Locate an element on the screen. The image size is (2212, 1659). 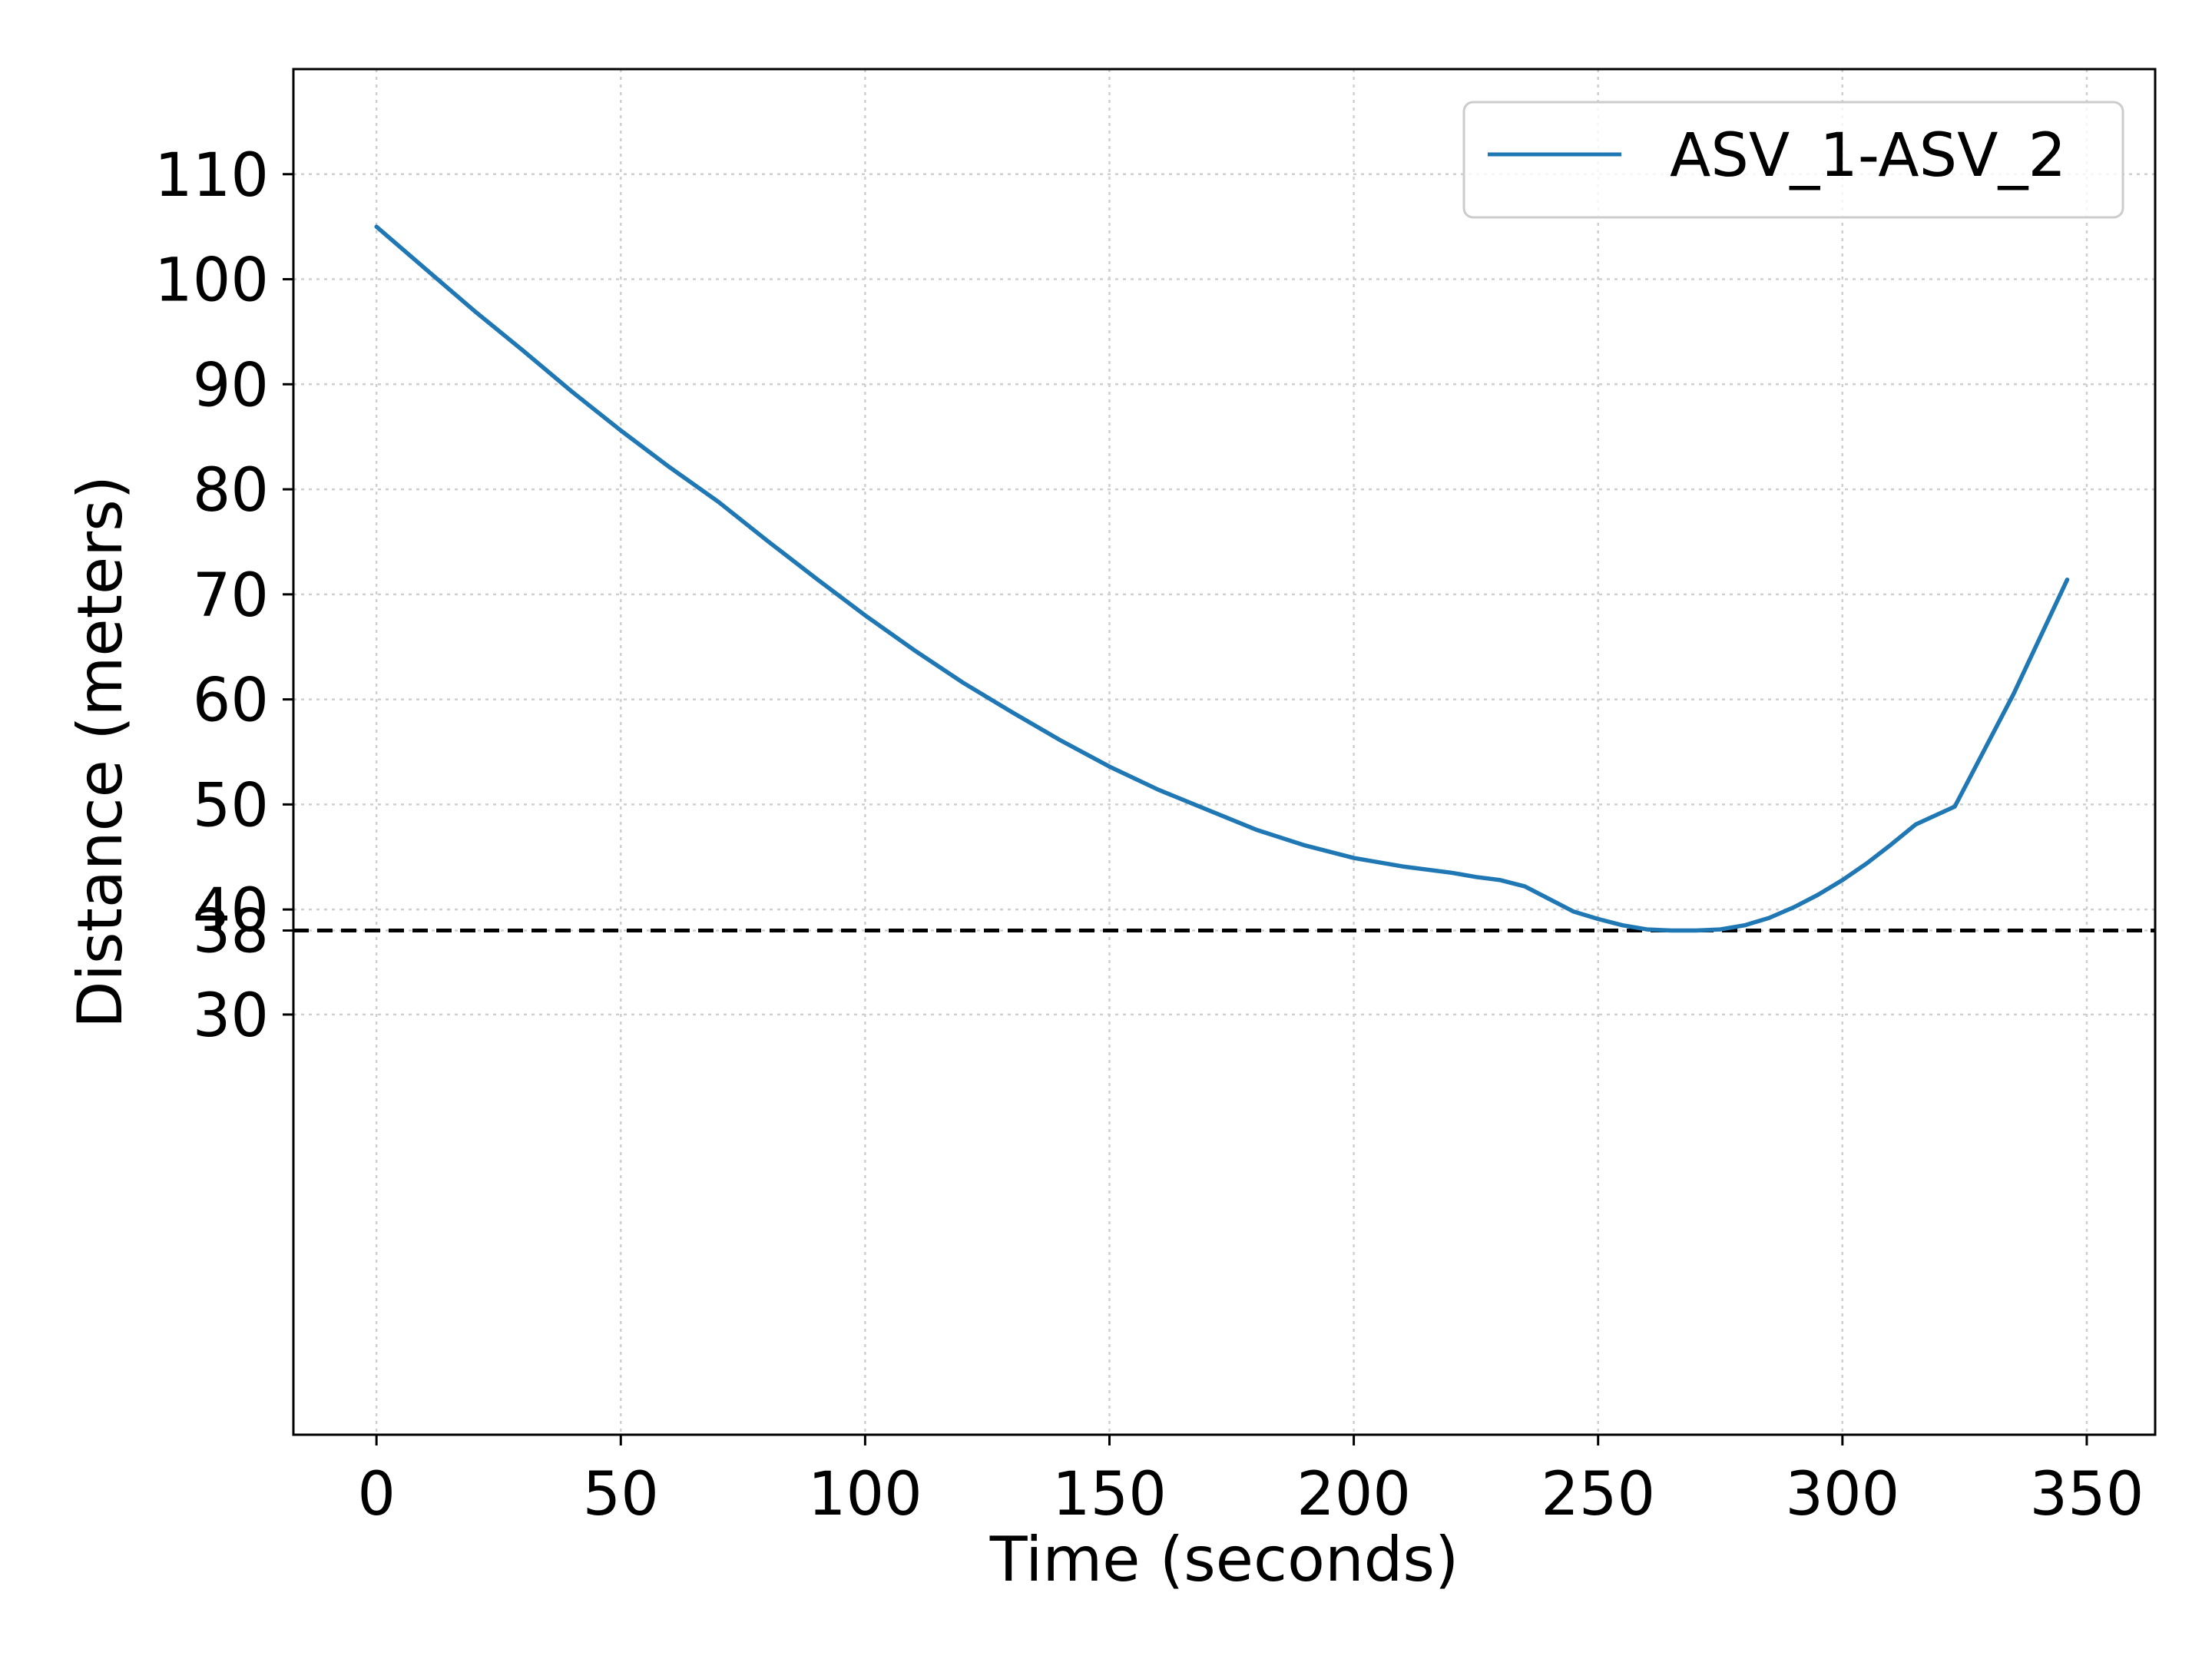
y-tick-label: 100 is located at coordinates (212, 281).